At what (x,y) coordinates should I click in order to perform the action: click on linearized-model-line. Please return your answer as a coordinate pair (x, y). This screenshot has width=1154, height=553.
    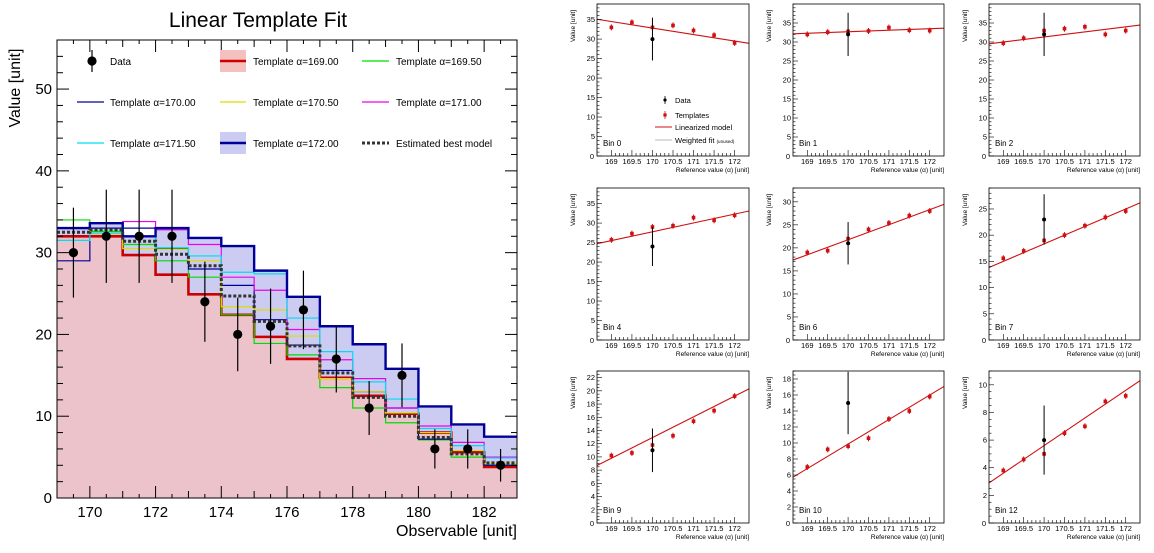
    Looking at the image, I should click on (1064, 34).